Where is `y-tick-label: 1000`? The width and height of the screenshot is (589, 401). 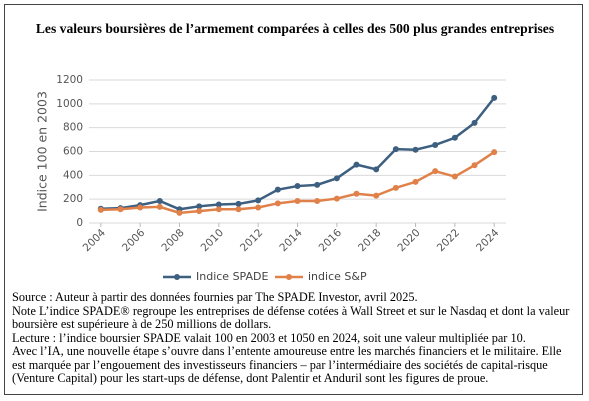 y-tick-label: 1000 is located at coordinates (69, 104).